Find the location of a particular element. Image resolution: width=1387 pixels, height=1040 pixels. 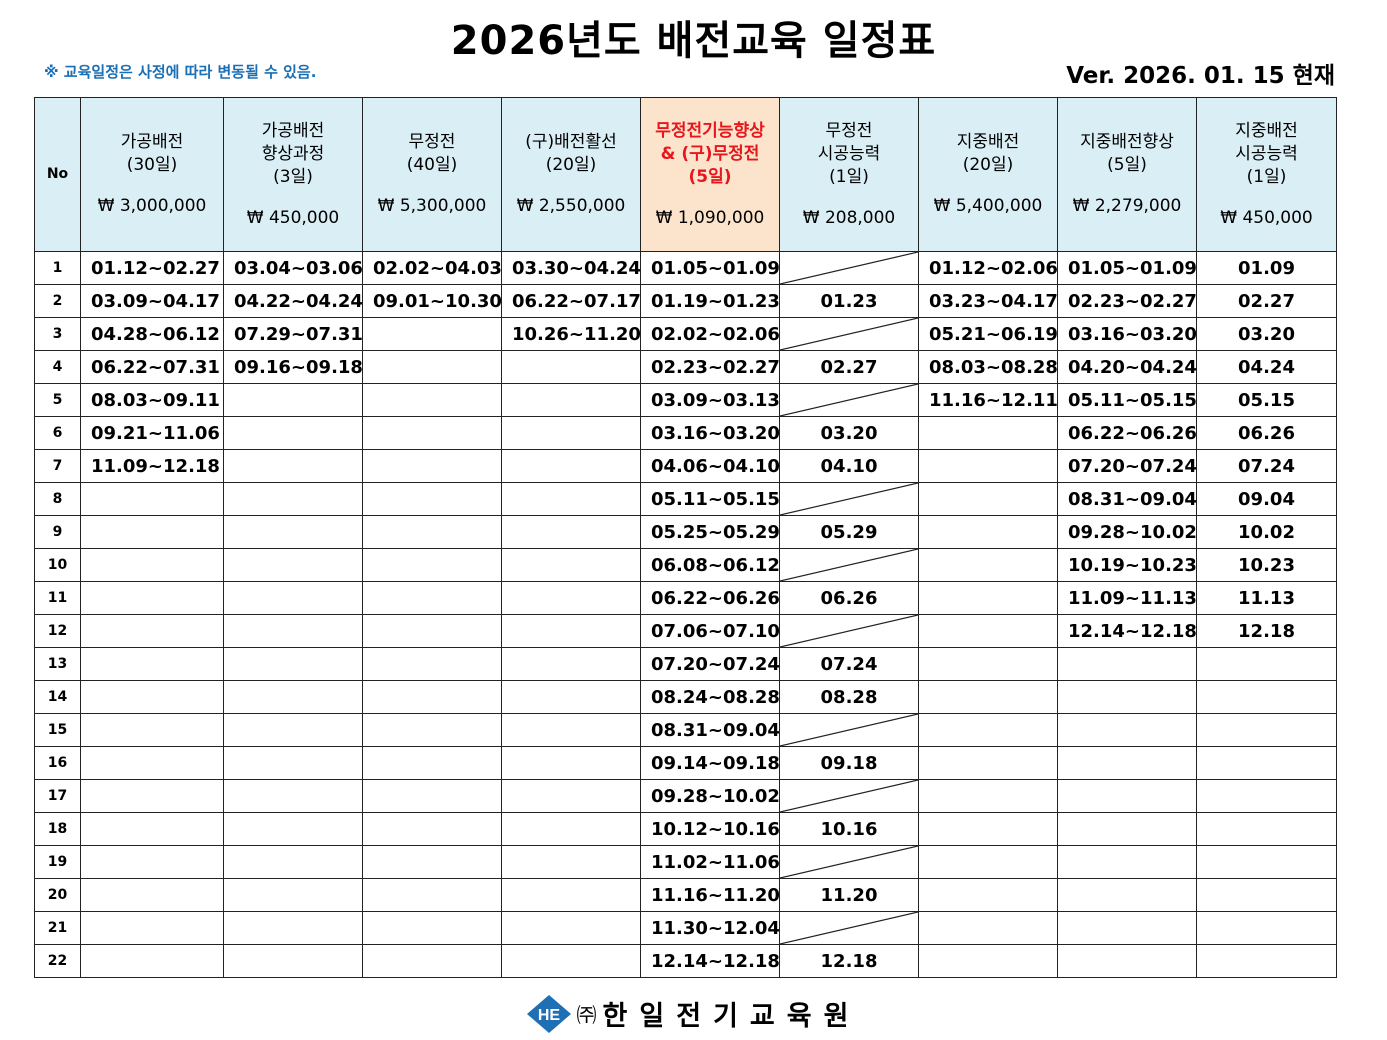

course-price: ₩ 5,400,000 is located at coordinates (988, 206).